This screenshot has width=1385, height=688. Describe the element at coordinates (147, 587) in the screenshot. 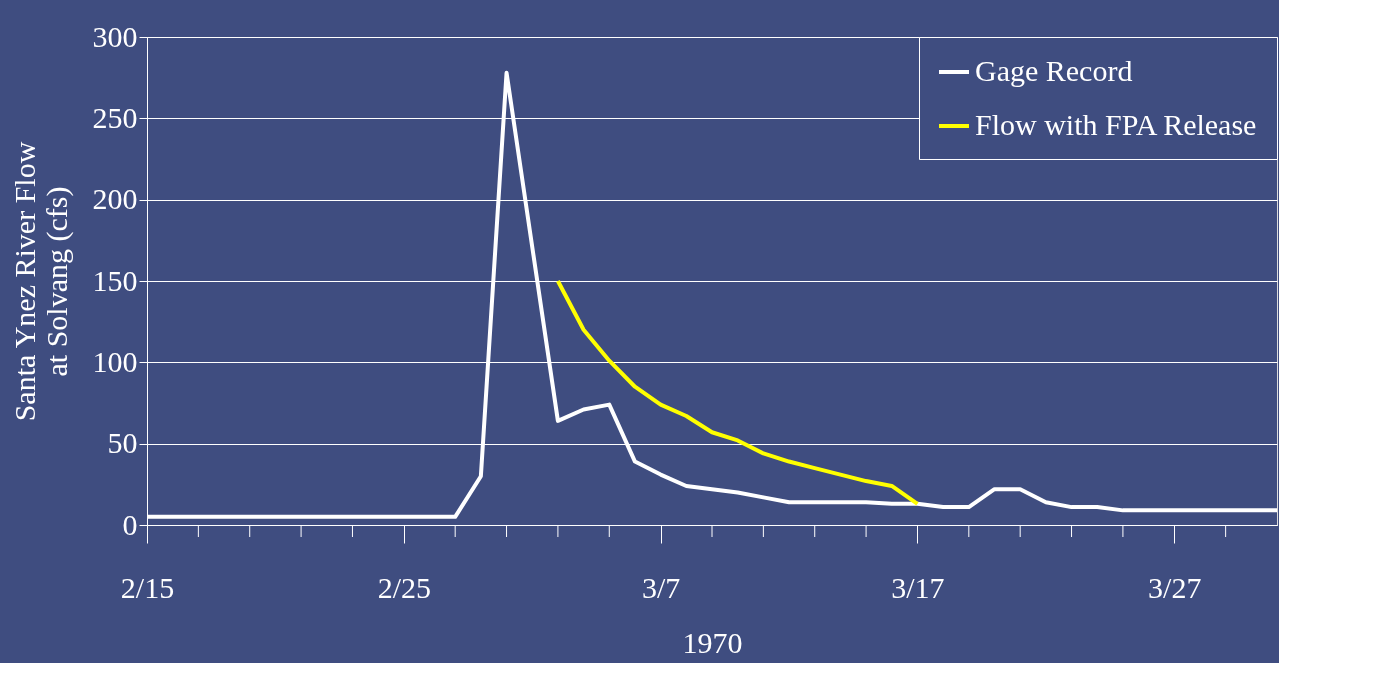

I see `x-tick-label: 2/15` at that location.